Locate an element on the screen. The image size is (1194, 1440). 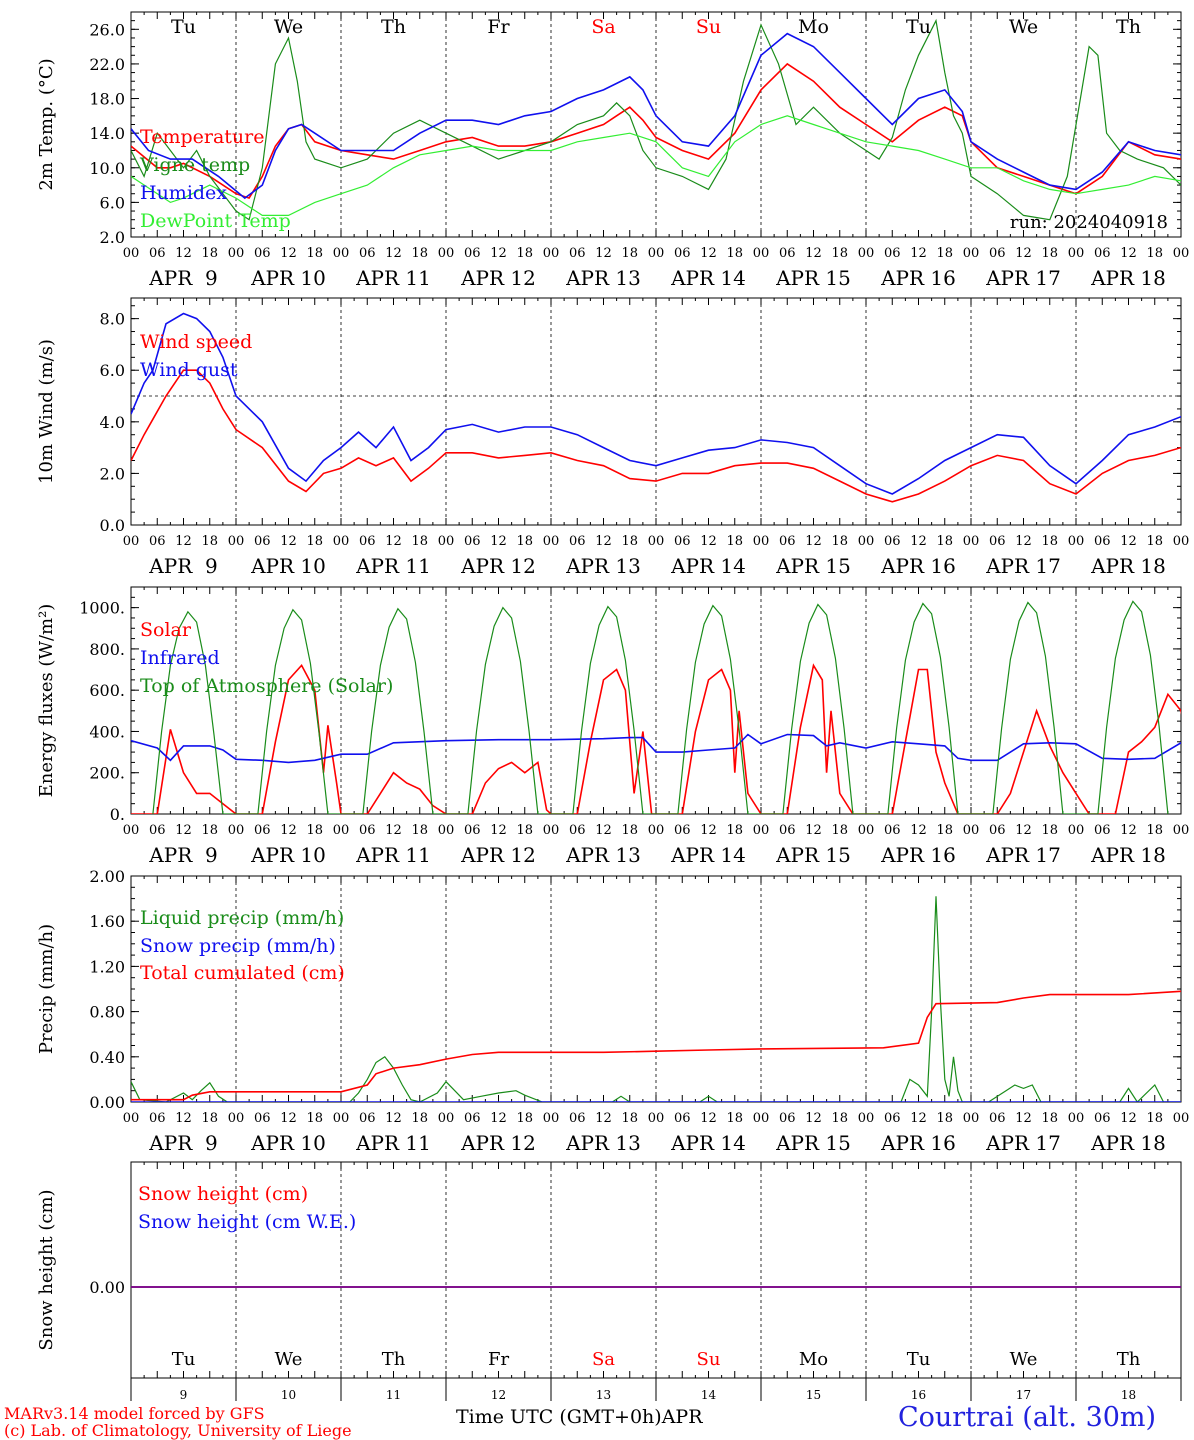
x-axis-label: Time UTC (GMT+0h)APR is located at coordinates (579, 1417).